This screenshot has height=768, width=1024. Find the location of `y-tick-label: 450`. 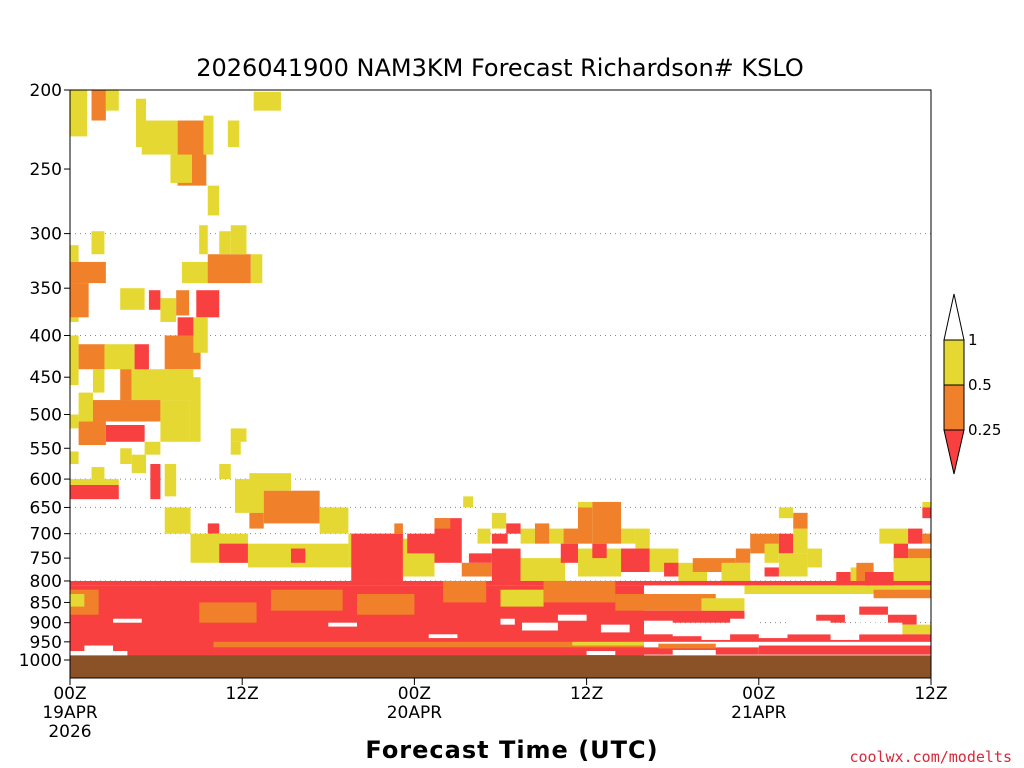

y-tick-label: 450 is located at coordinates (46, 378).